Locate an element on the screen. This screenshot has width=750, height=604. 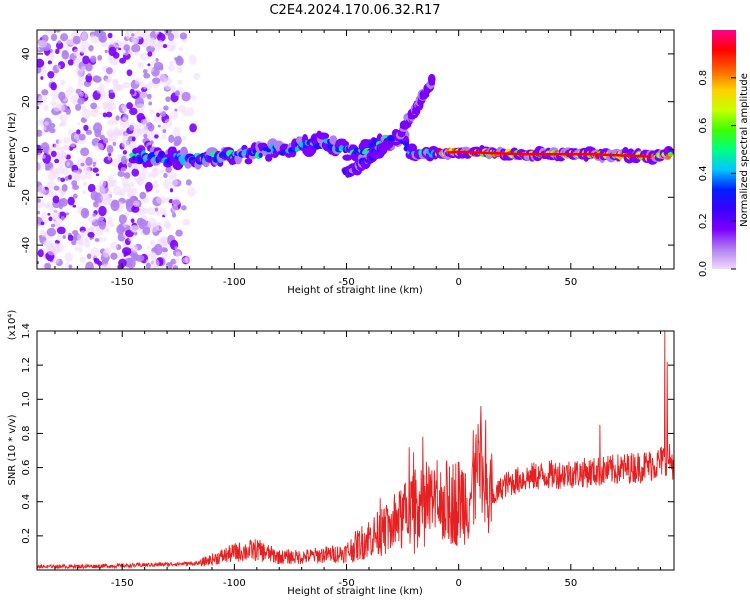
spectrogram-xtick-label: -100 is located at coordinates (234, 282).